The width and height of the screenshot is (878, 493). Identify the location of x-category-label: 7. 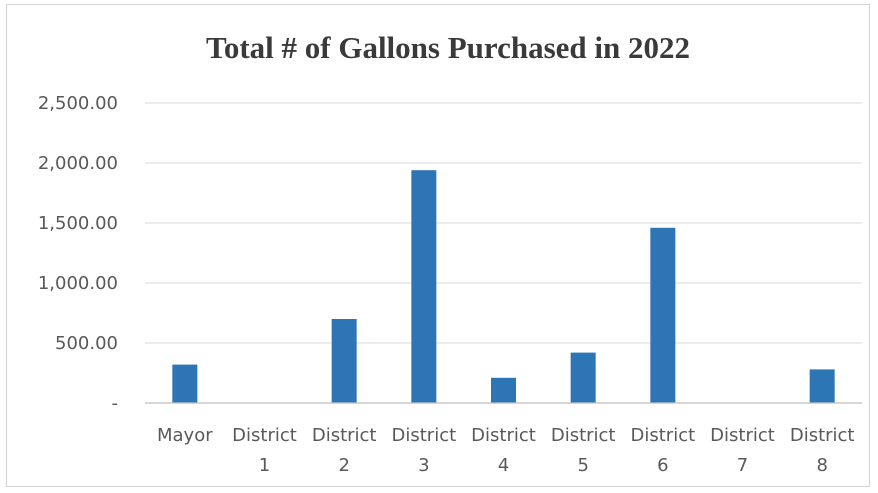
(742, 465).